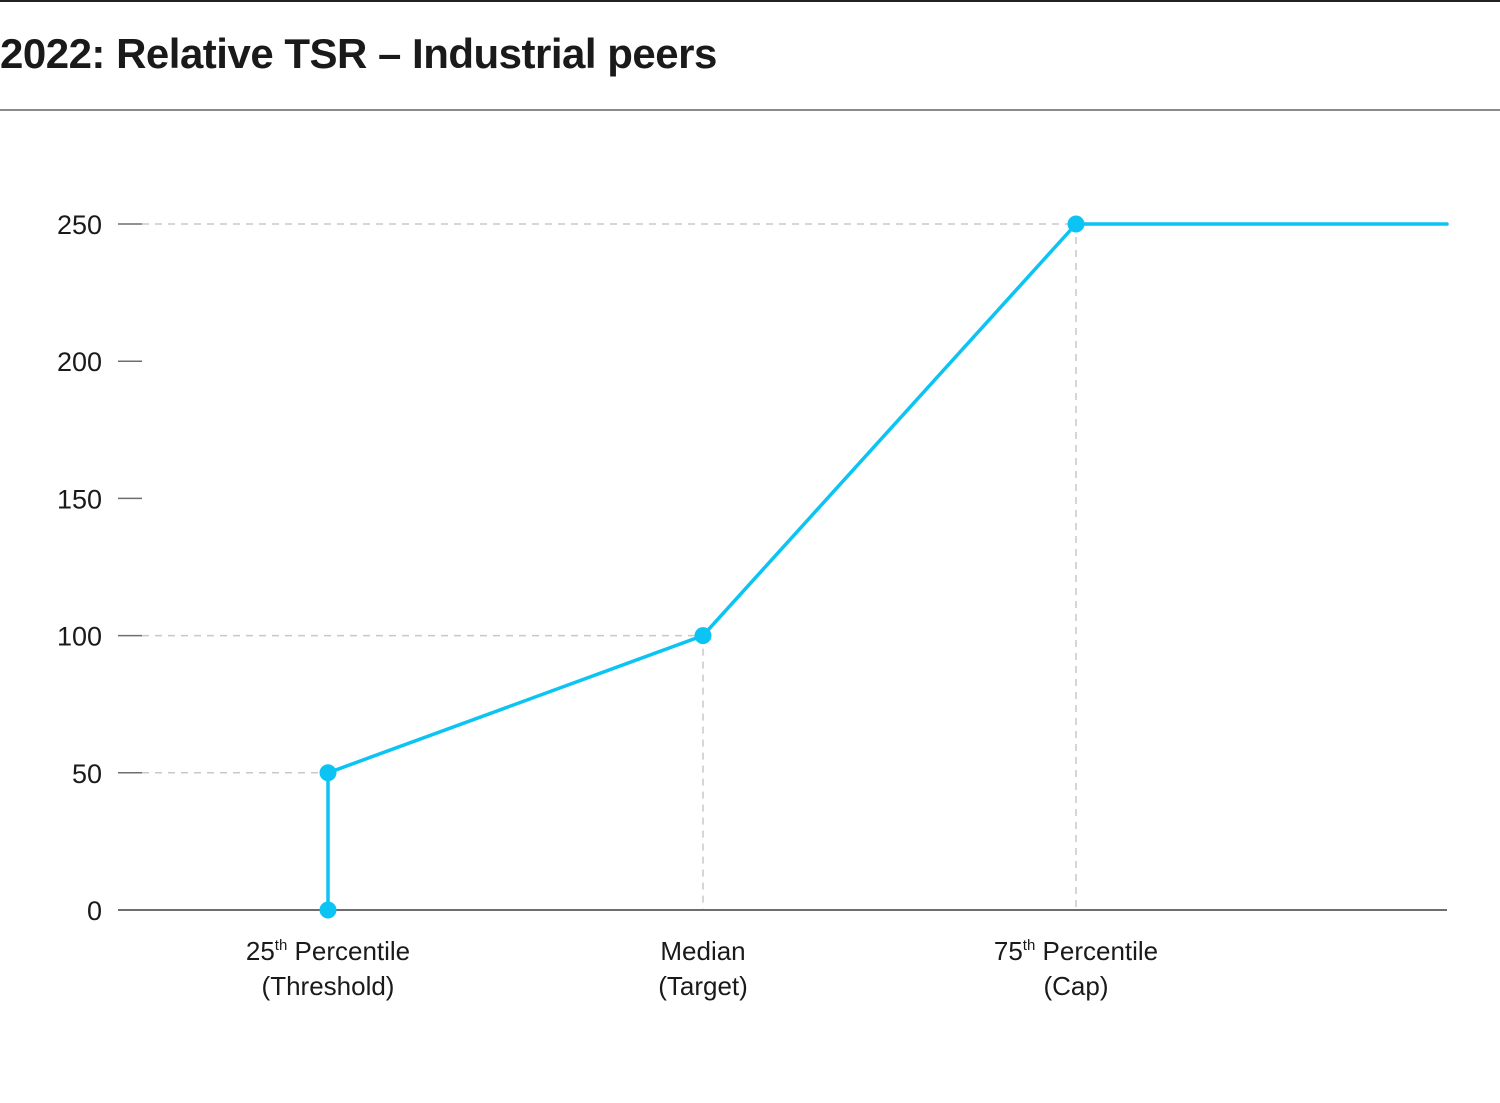 This screenshot has width=1500, height=1103. Describe the element at coordinates (1075, 986) in the screenshot. I see `category-label-3-line2: (Cap)` at that location.